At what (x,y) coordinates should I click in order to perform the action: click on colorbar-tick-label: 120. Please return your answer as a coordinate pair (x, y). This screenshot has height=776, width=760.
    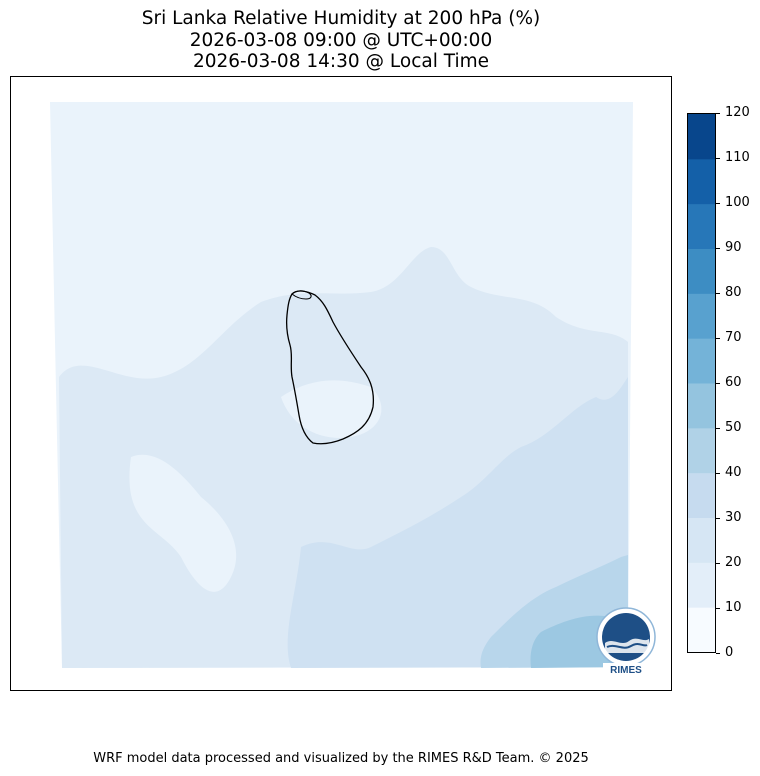
    Looking at the image, I should click on (737, 112).